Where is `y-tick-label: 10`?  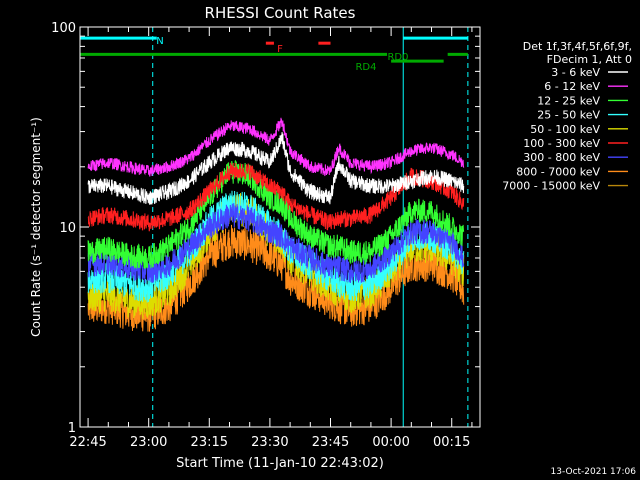 y-tick-label: 10 is located at coordinates (67, 228).